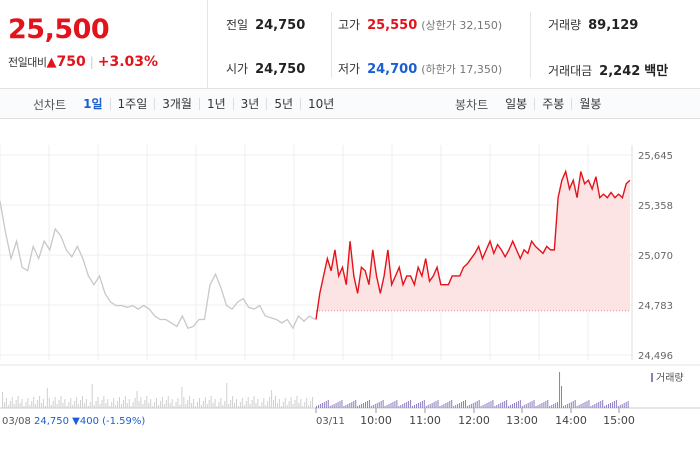 Image resolution: width=700 pixels, height=450 pixels. I want to click on x-tick-label: 12:00, so click(474, 420).